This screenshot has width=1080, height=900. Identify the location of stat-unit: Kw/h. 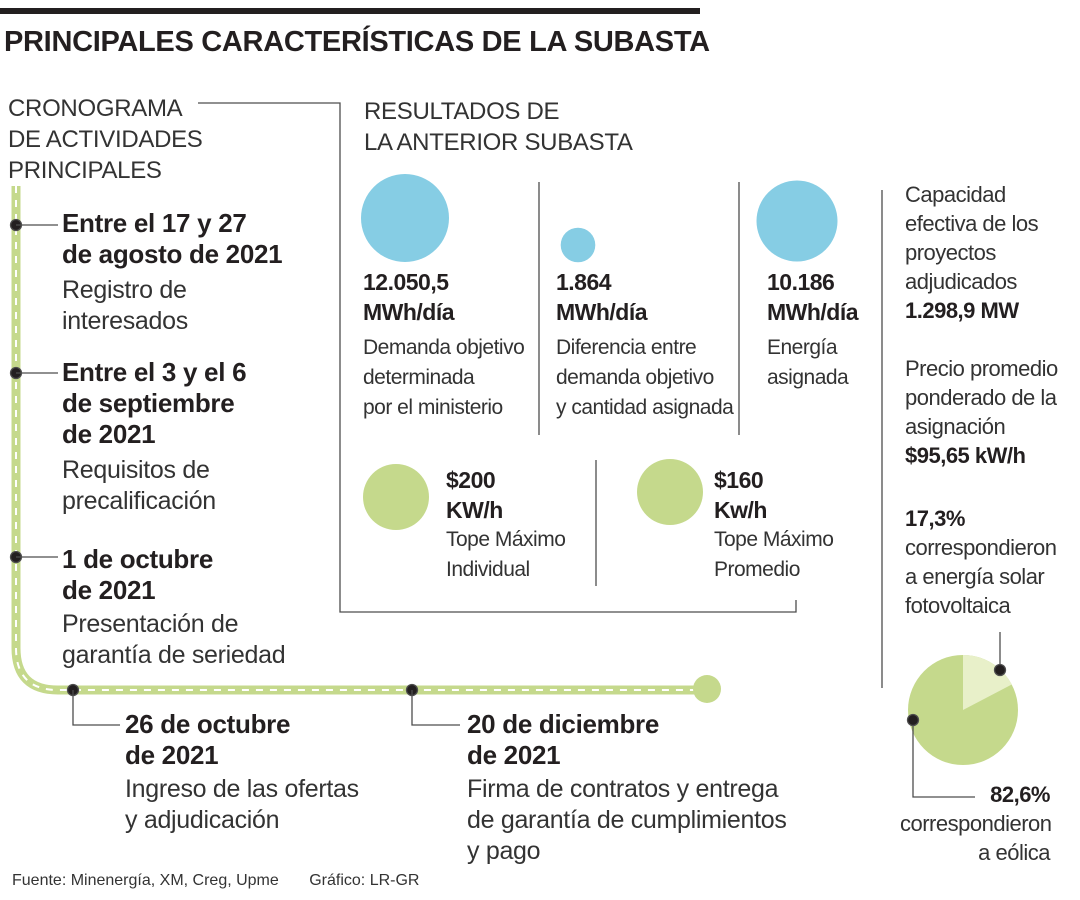
(740, 510).